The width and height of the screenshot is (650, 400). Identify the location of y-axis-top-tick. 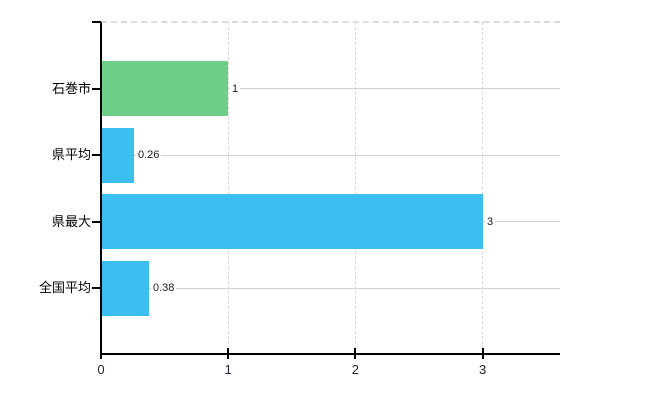
(96, 22).